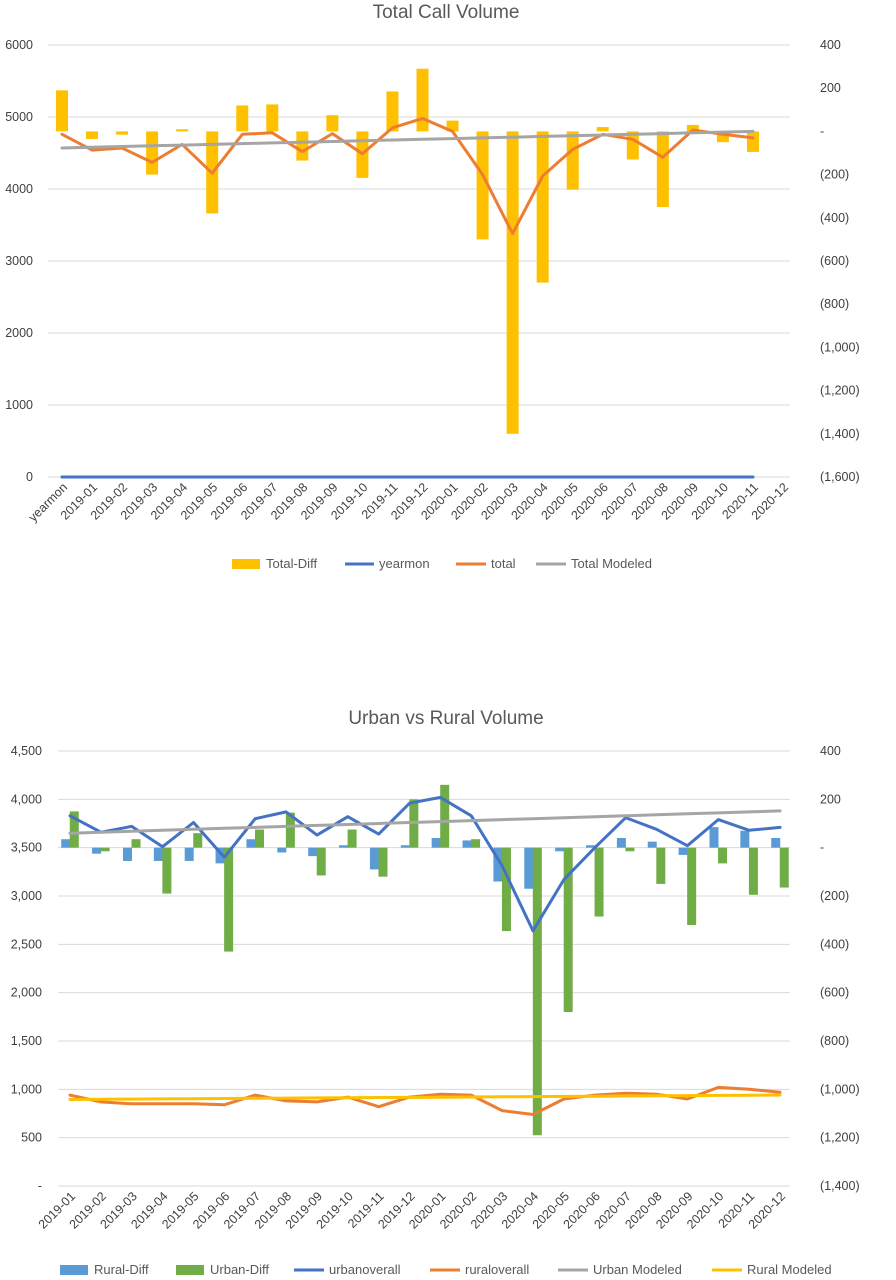  What do you see at coordinates (830, 88) in the screenshot?
I see `right-tick-label: 200` at bounding box center [830, 88].